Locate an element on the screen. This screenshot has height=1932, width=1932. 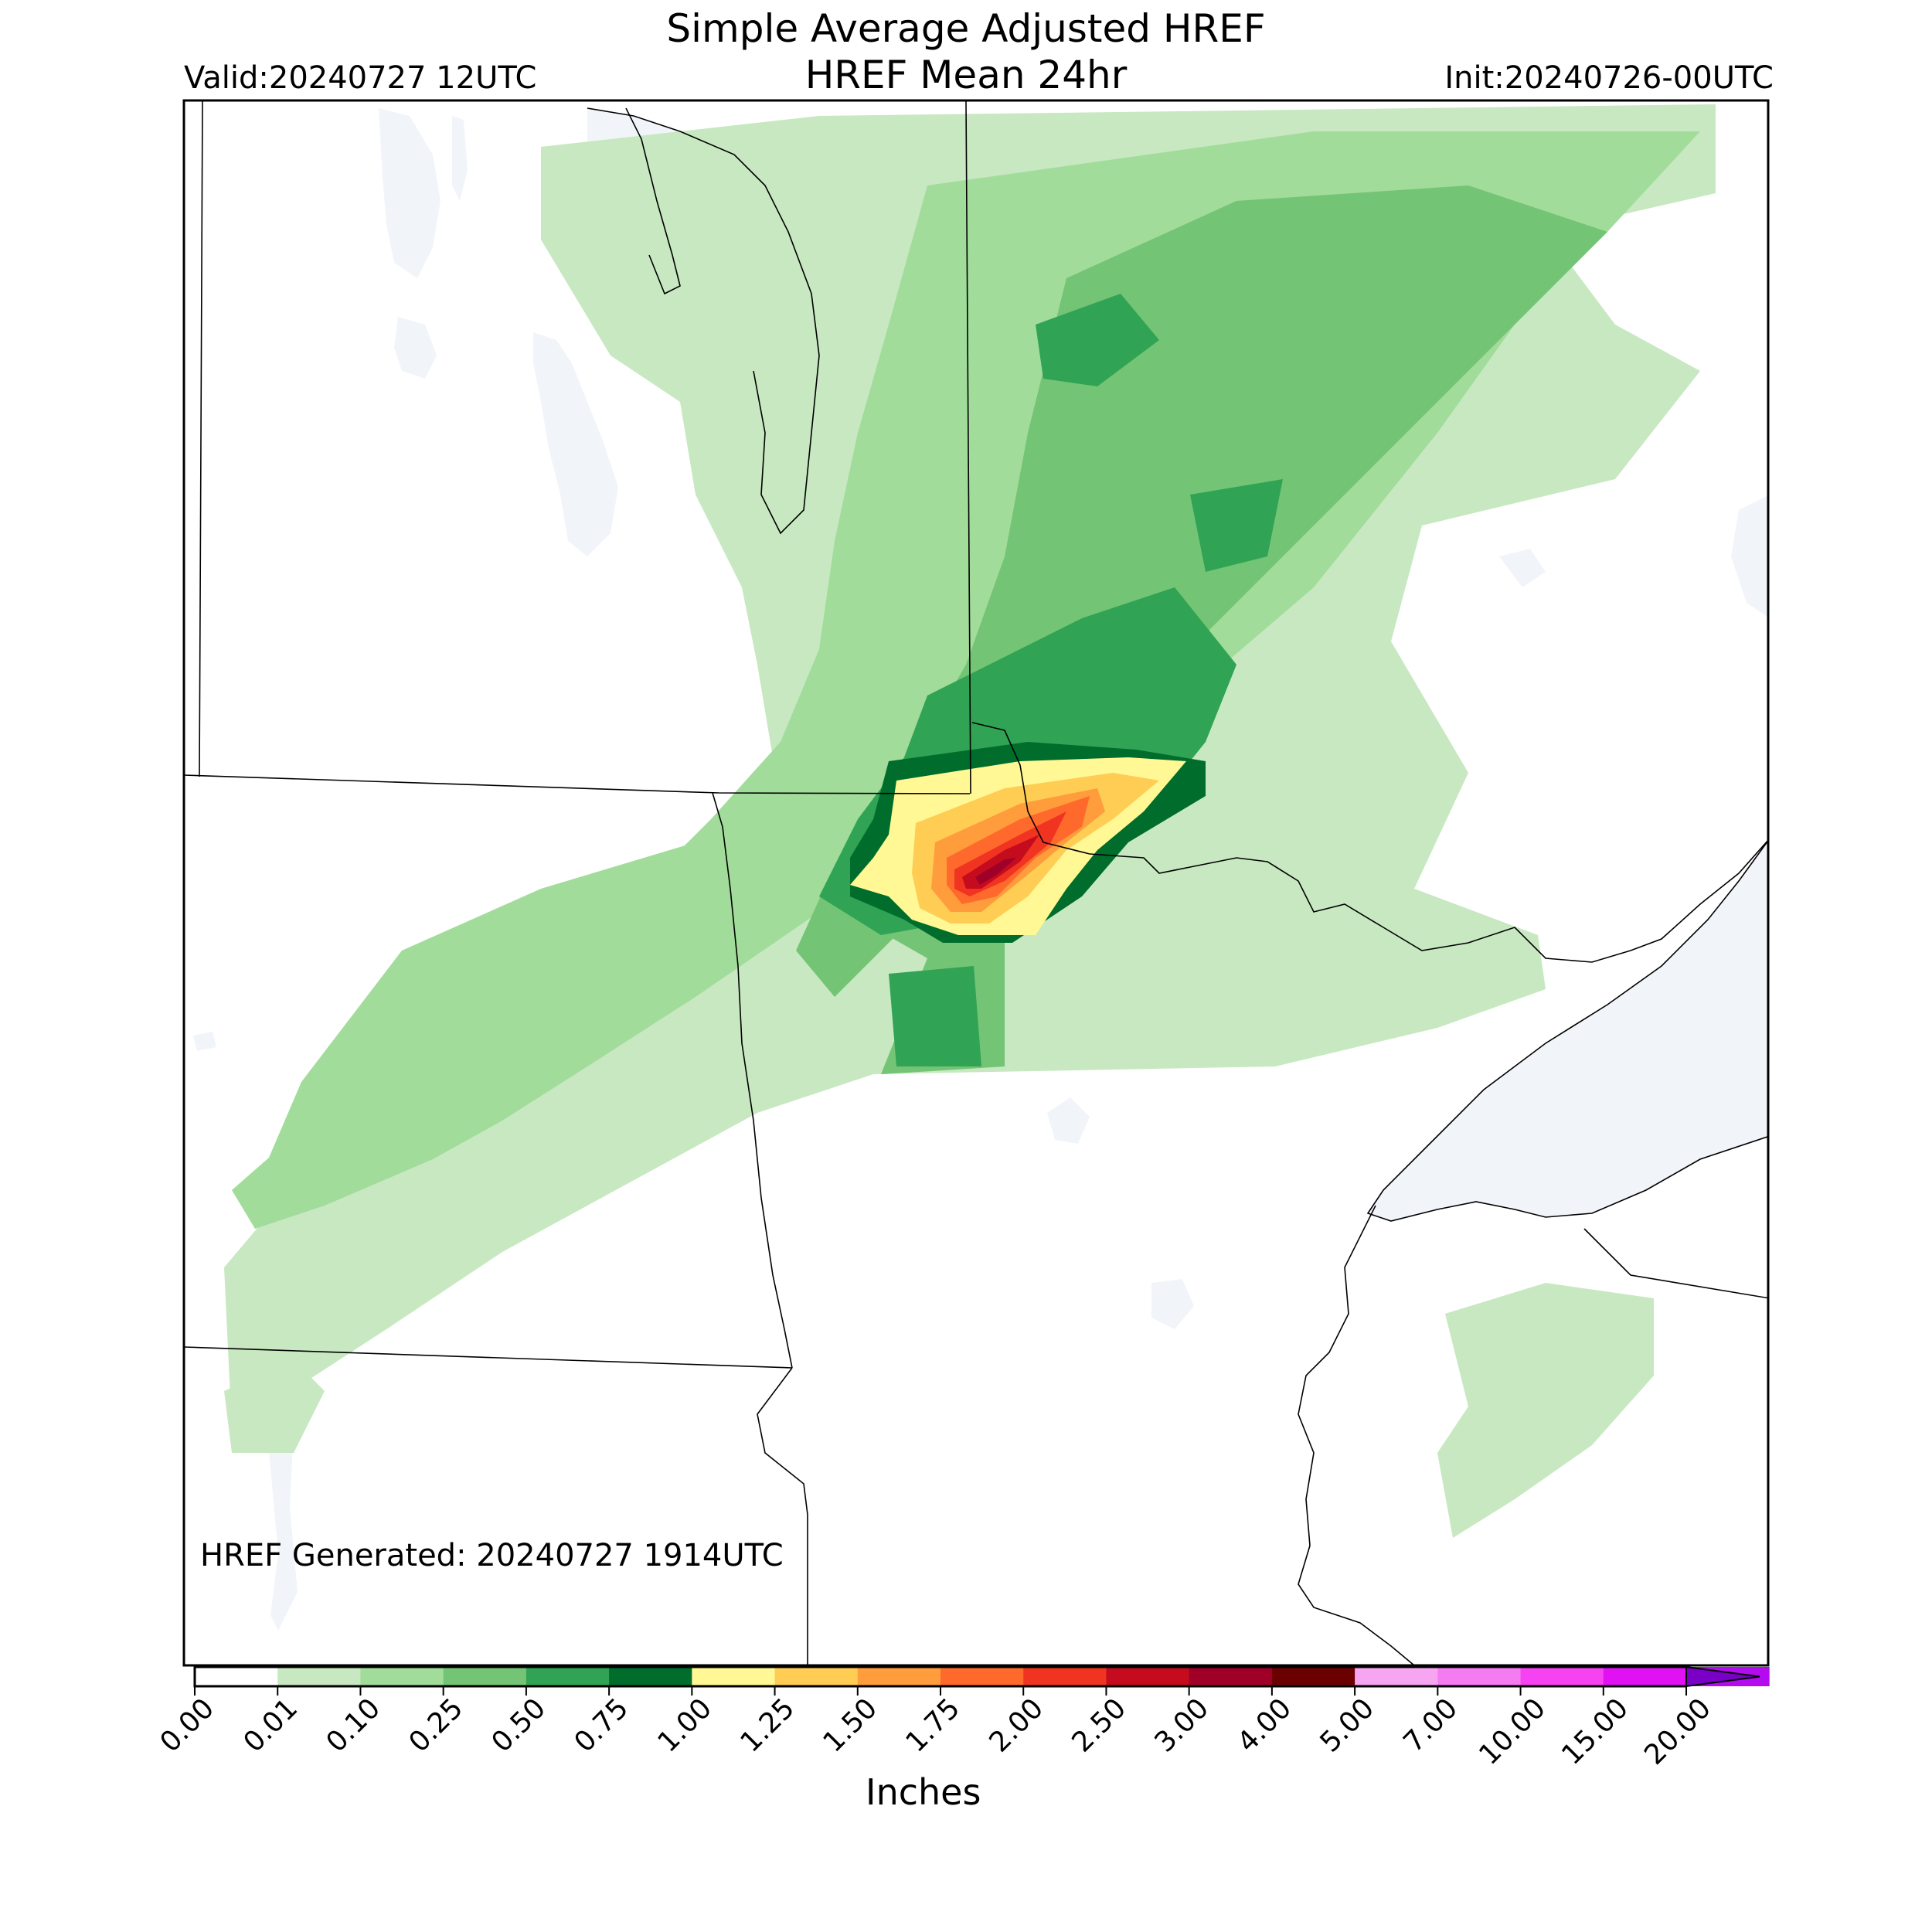
precip-band-0.01-south is located at coordinates (275, 1406).